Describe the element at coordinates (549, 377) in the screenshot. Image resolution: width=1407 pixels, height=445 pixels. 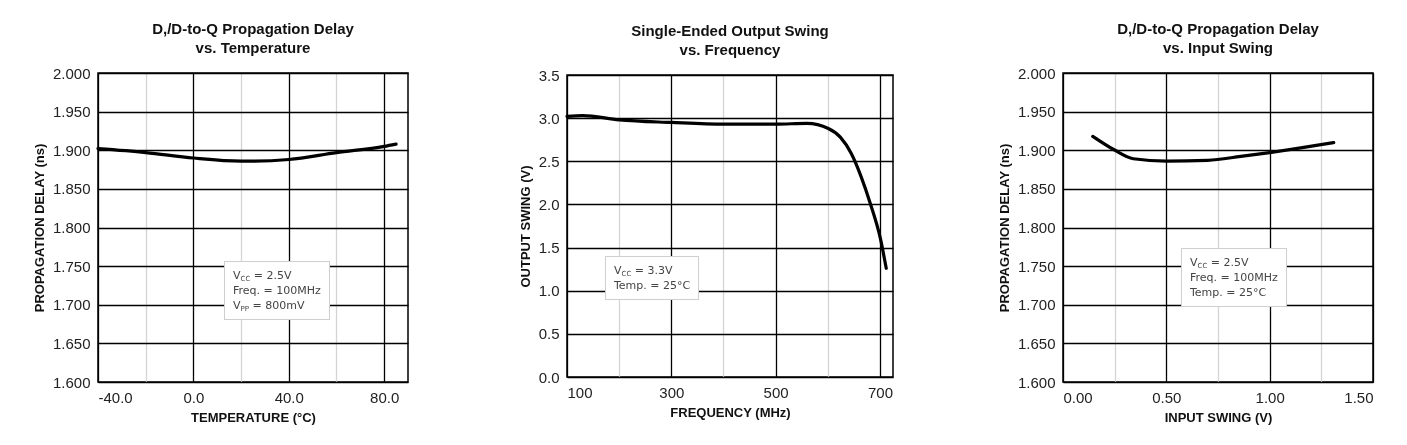
I see `y-tick-label: 0.0` at that location.